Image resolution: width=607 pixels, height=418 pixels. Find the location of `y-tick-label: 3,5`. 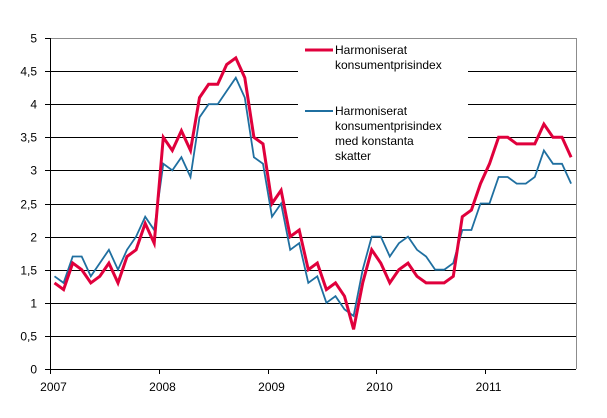

y-tick-label: 3,5 is located at coordinates (28, 138).